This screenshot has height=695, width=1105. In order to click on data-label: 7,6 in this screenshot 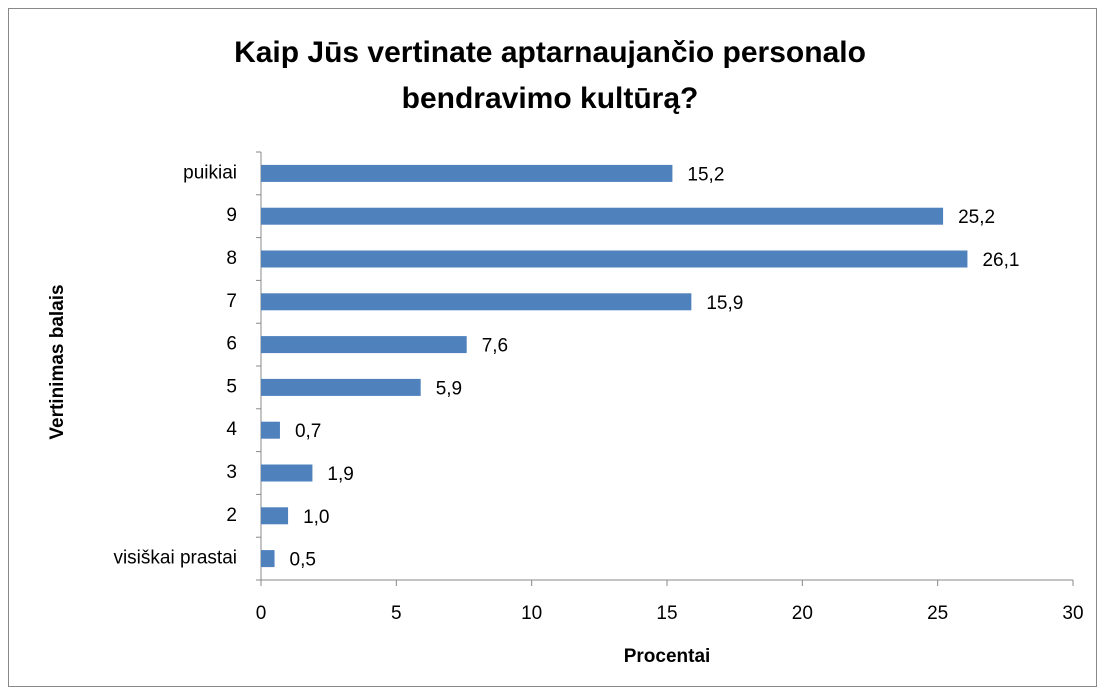, I will do `click(495, 346)`.